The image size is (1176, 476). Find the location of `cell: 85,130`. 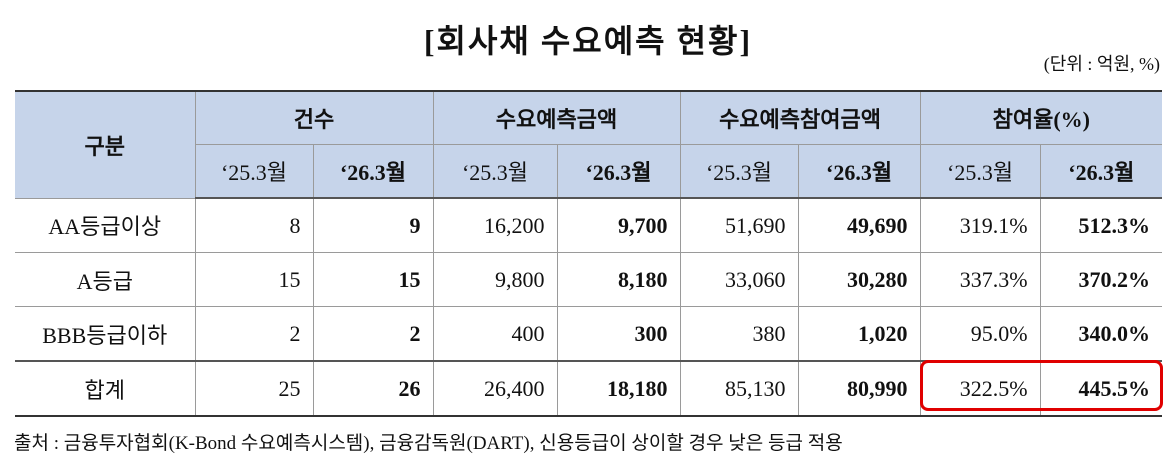

cell: 85,130 is located at coordinates (739, 388).